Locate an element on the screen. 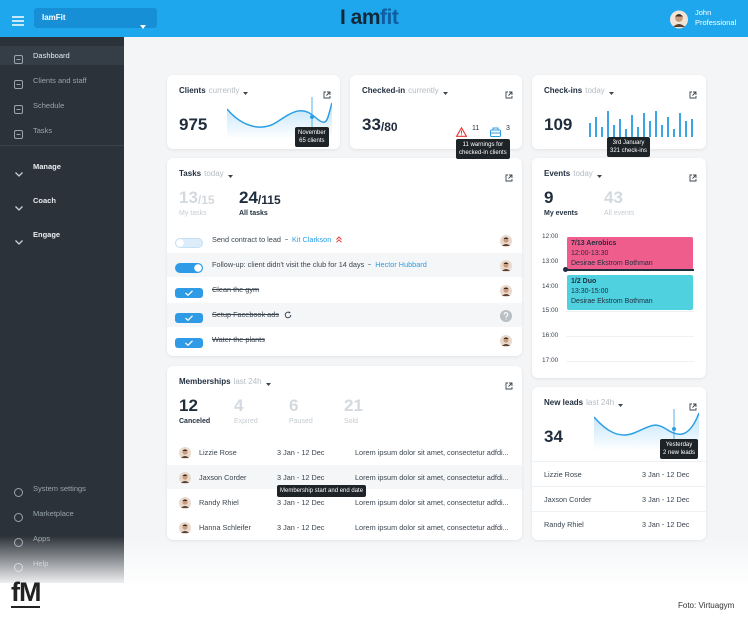  event-time: 12:00-13:30 is located at coordinates (590, 253).